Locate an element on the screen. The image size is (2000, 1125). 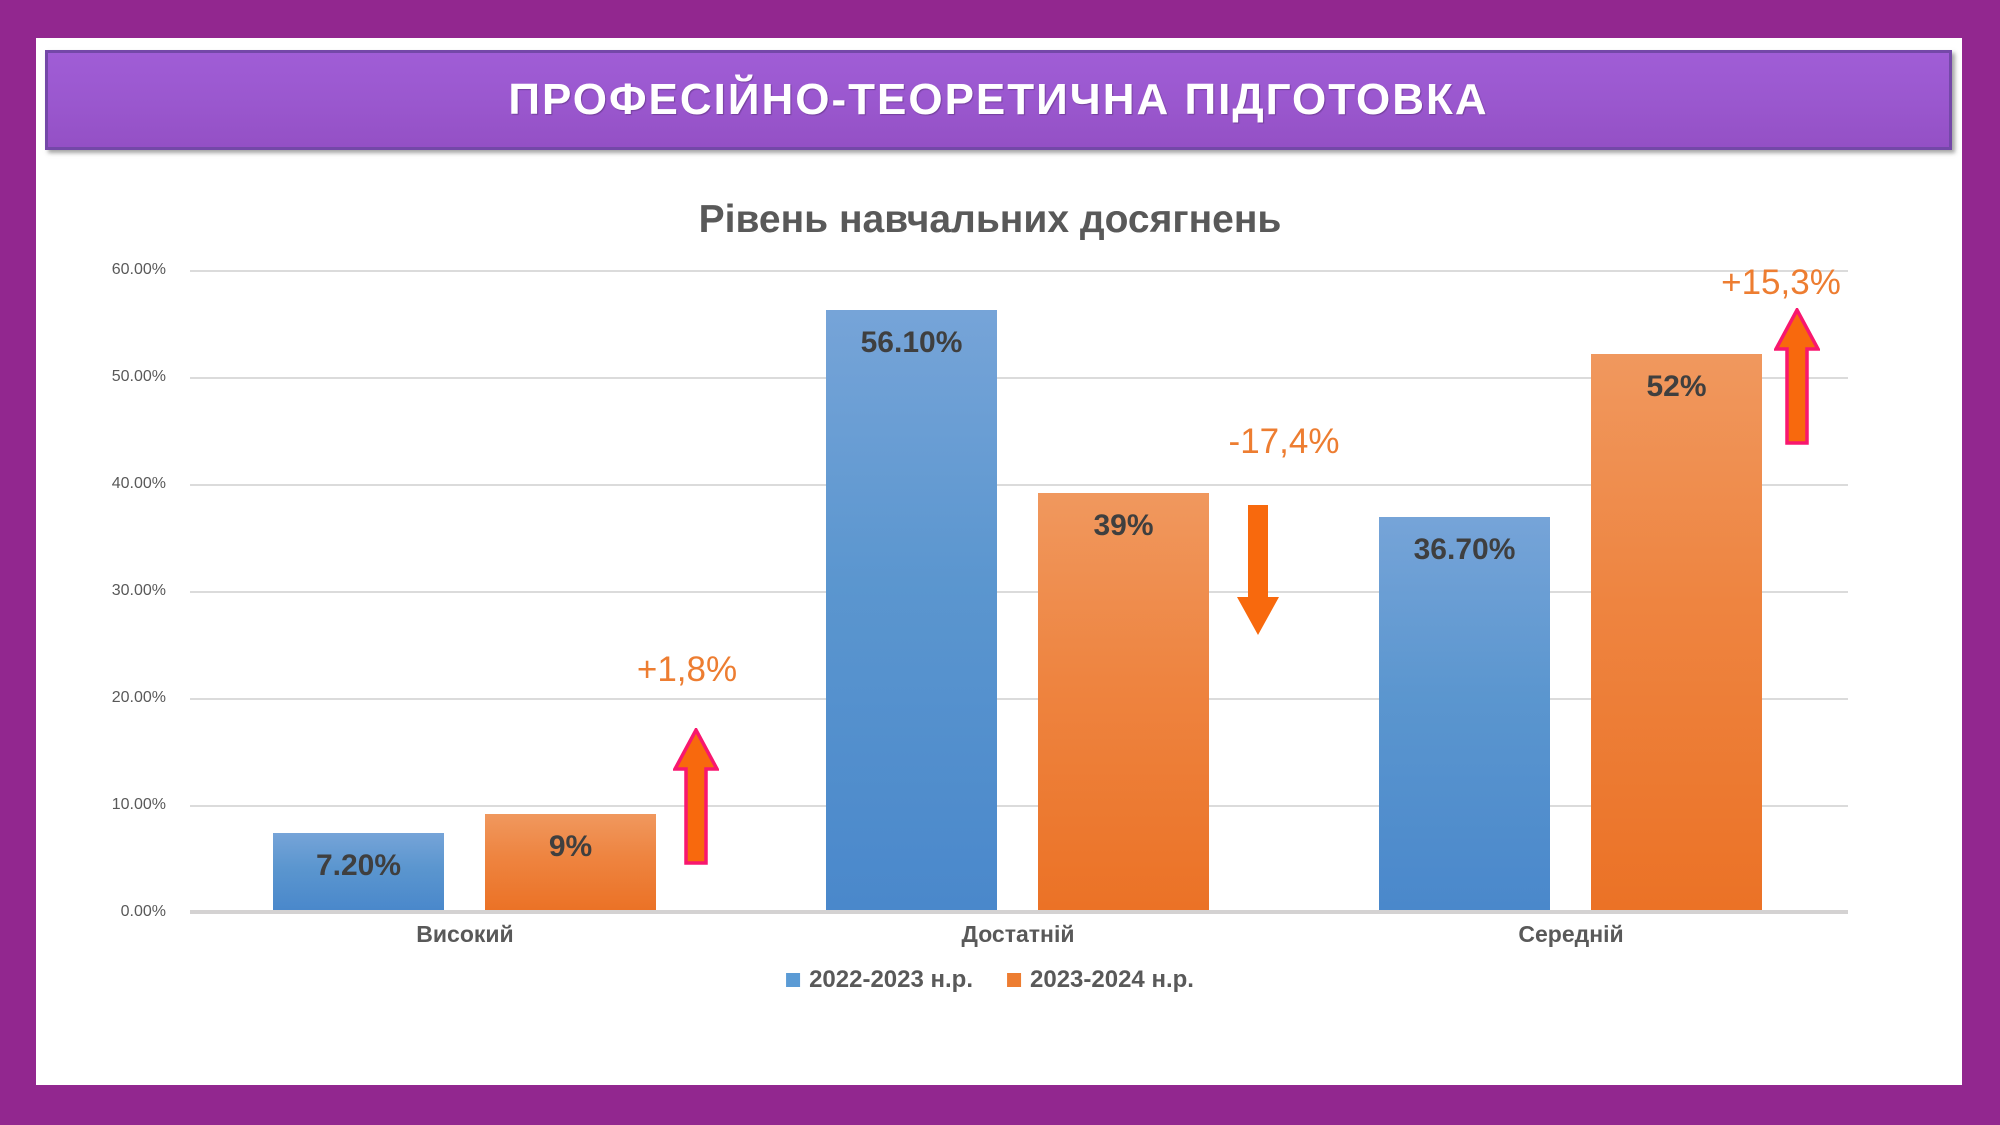
y-tick-label: 10.00% is located at coordinates (138, 804).